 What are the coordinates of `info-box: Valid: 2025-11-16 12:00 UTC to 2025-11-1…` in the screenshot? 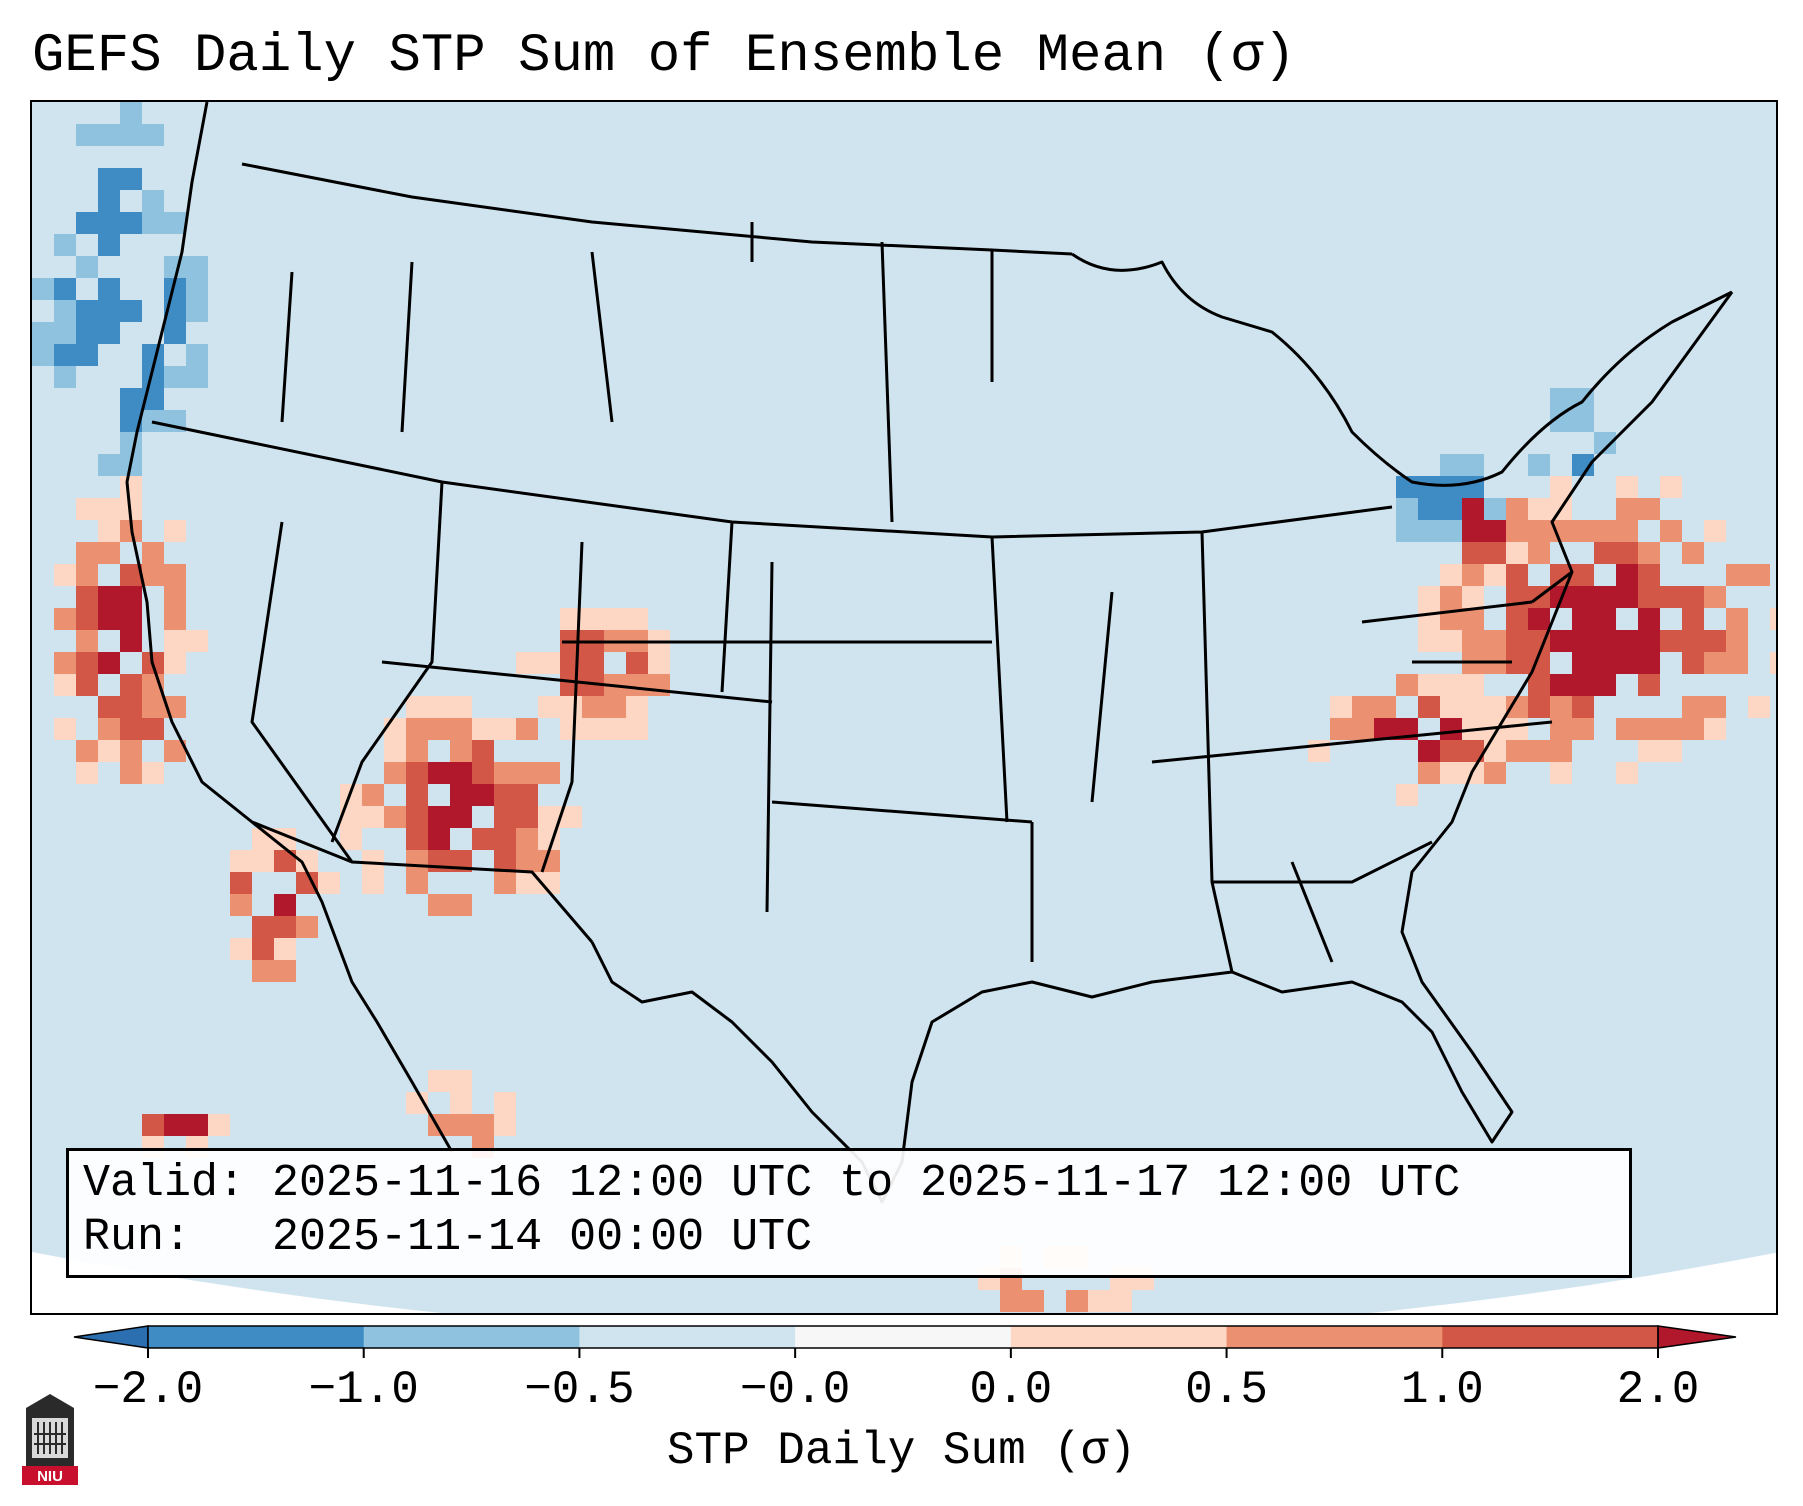 It's located at (849, 1213).